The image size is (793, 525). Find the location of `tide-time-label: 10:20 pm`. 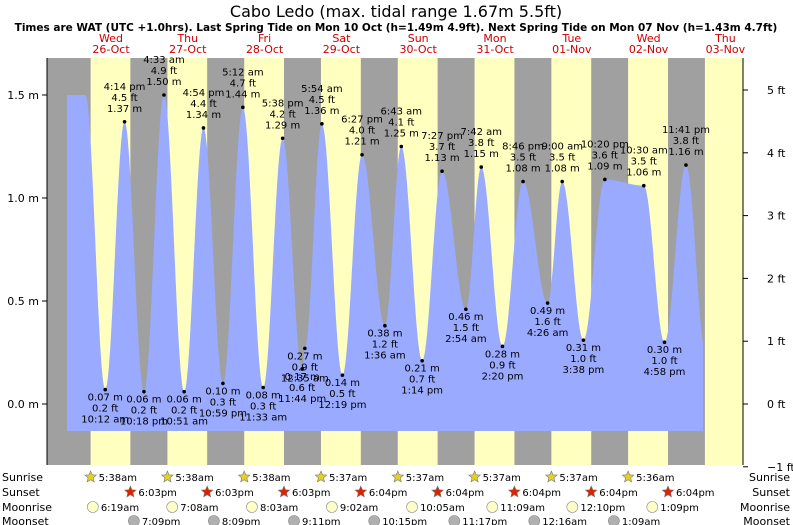

tide-time-label: 10:20 pm is located at coordinates (605, 144).